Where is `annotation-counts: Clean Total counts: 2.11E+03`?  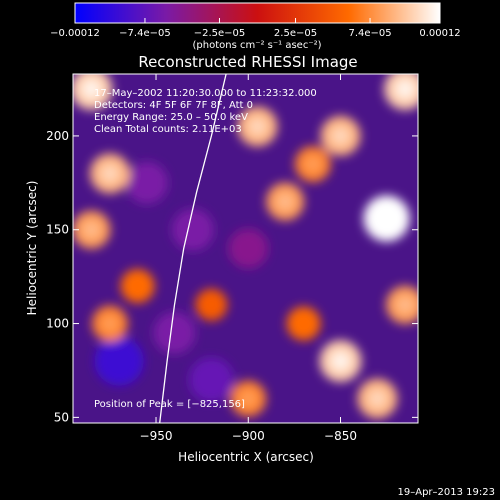 annotation-counts: Clean Total counts: 2.11E+03 is located at coordinates (168, 129).